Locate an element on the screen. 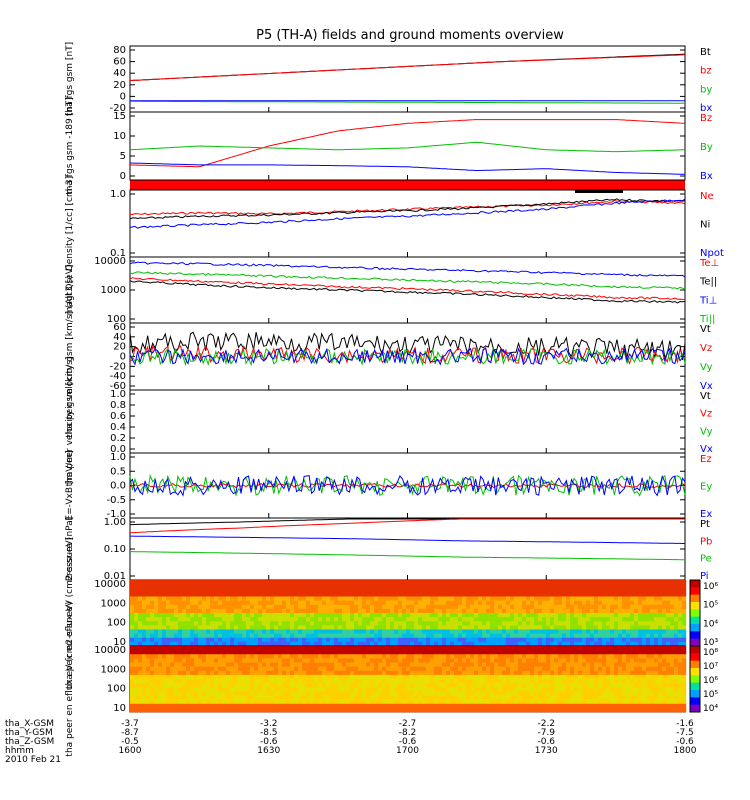 The width and height of the screenshot is (750, 800). xaxis-value: -7.5 is located at coordinates (685, 733).